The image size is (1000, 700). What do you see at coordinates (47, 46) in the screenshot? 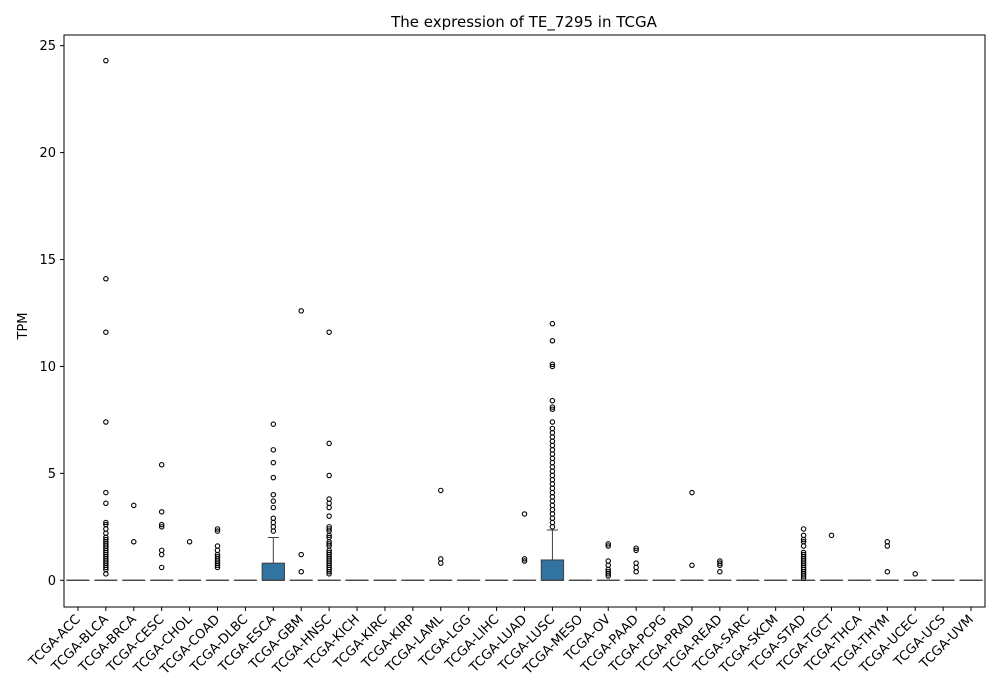
I see `y-tick-label: 25` at bounding box center [47, 46].